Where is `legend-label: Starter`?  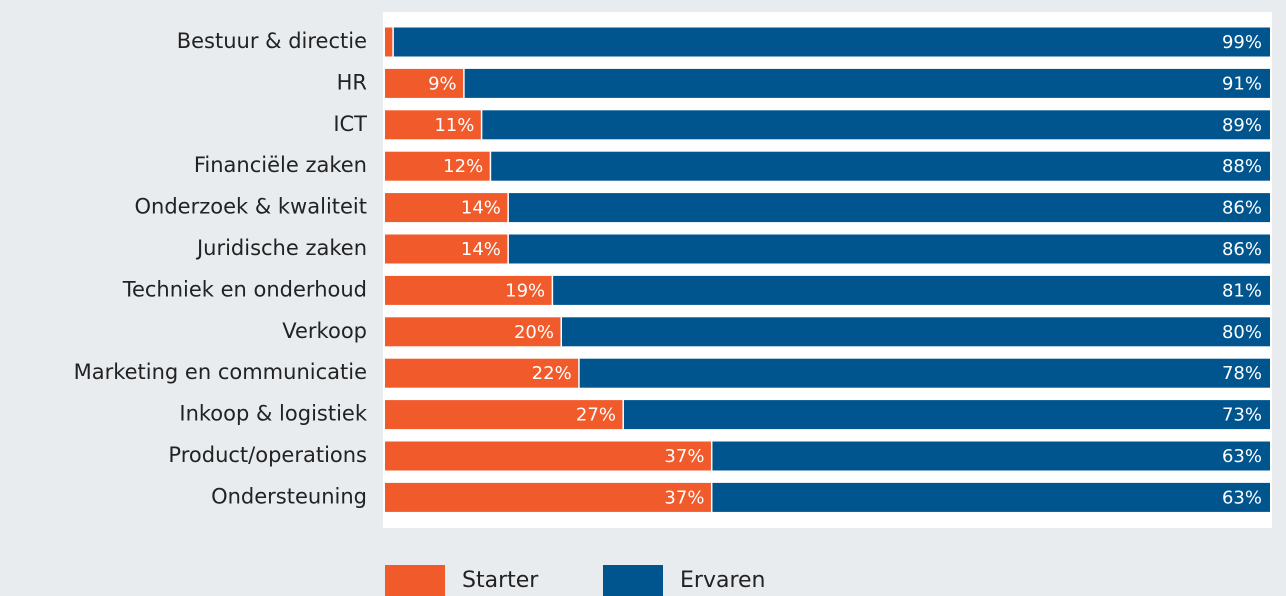 legend-label: Starter is located at coordinates (500, 580).